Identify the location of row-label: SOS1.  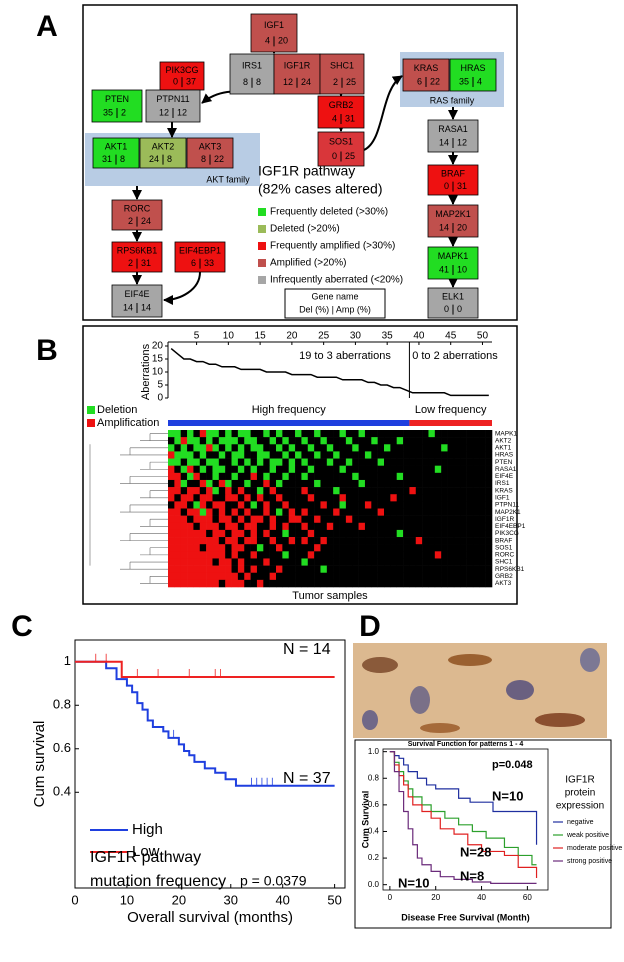
(504, 547).